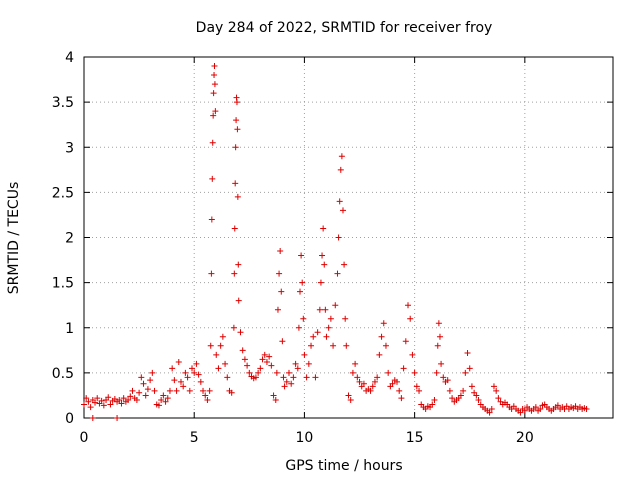  What do you see at coordinates (69, 419) in the screenshot?
I see `y-tick-label: 0` at bounding box center [69, 419].